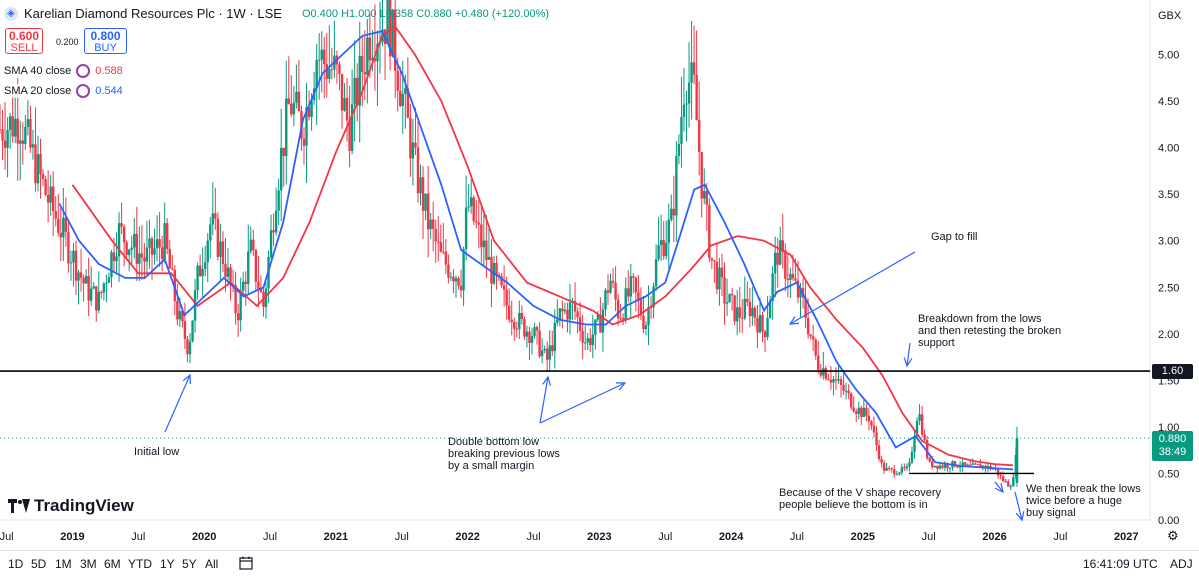 This screenshot has width=1199, height=578. Describe the element at coordinates (140, 564) in the screenshot. I see `range-ytd-button: YTD` at that location.